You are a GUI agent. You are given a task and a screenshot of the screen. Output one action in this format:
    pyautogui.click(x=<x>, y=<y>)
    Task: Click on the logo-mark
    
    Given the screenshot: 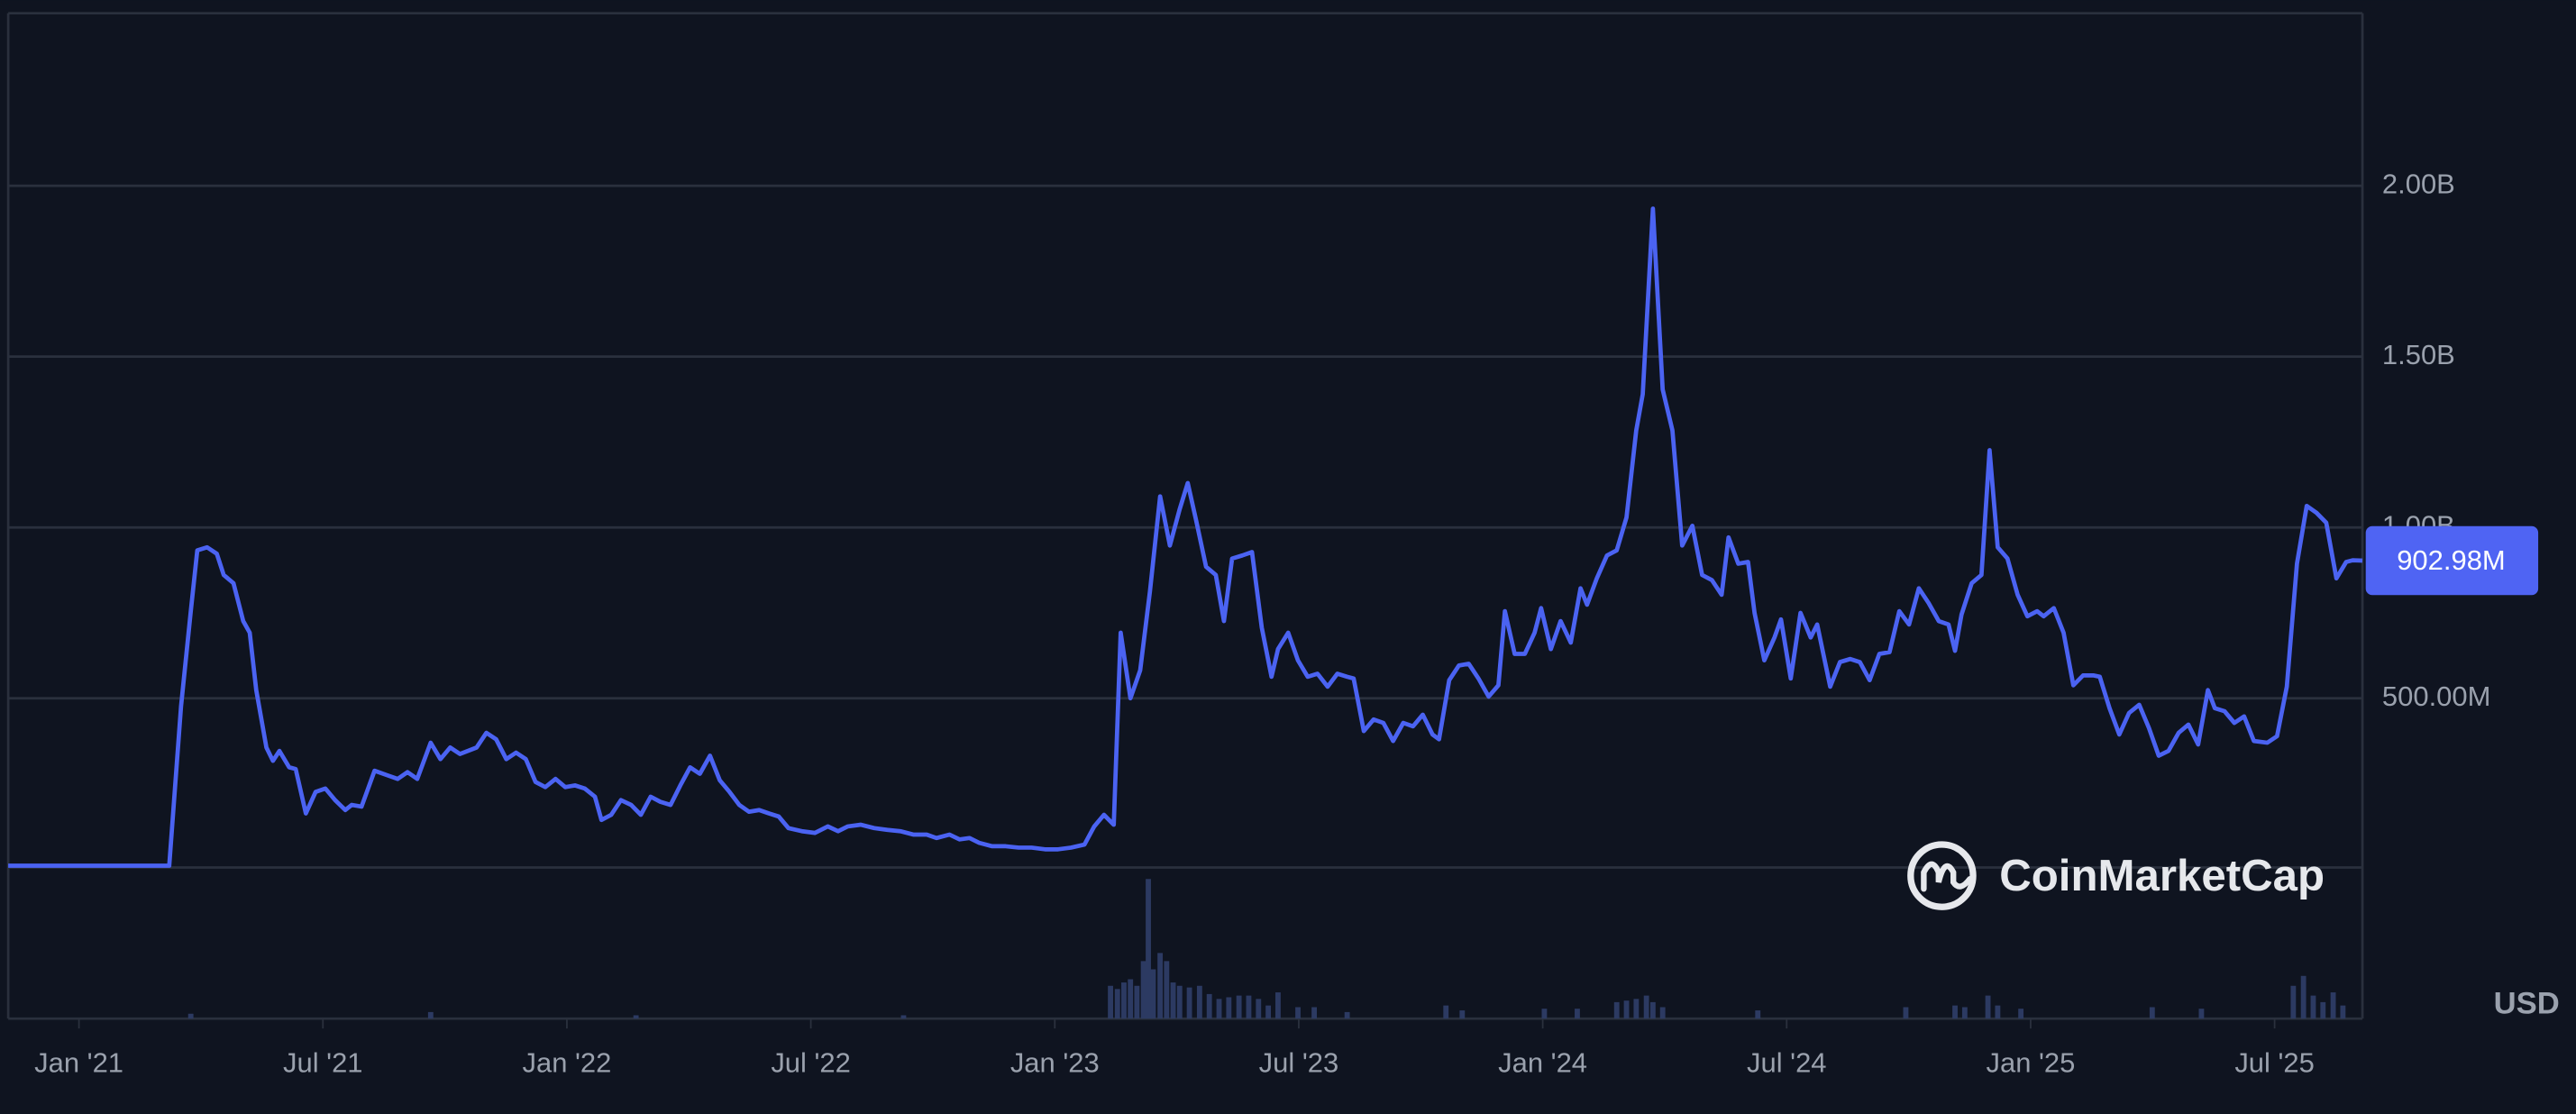 What is the action you would take?
    pyautogui.click(x=1947, y=876)
    